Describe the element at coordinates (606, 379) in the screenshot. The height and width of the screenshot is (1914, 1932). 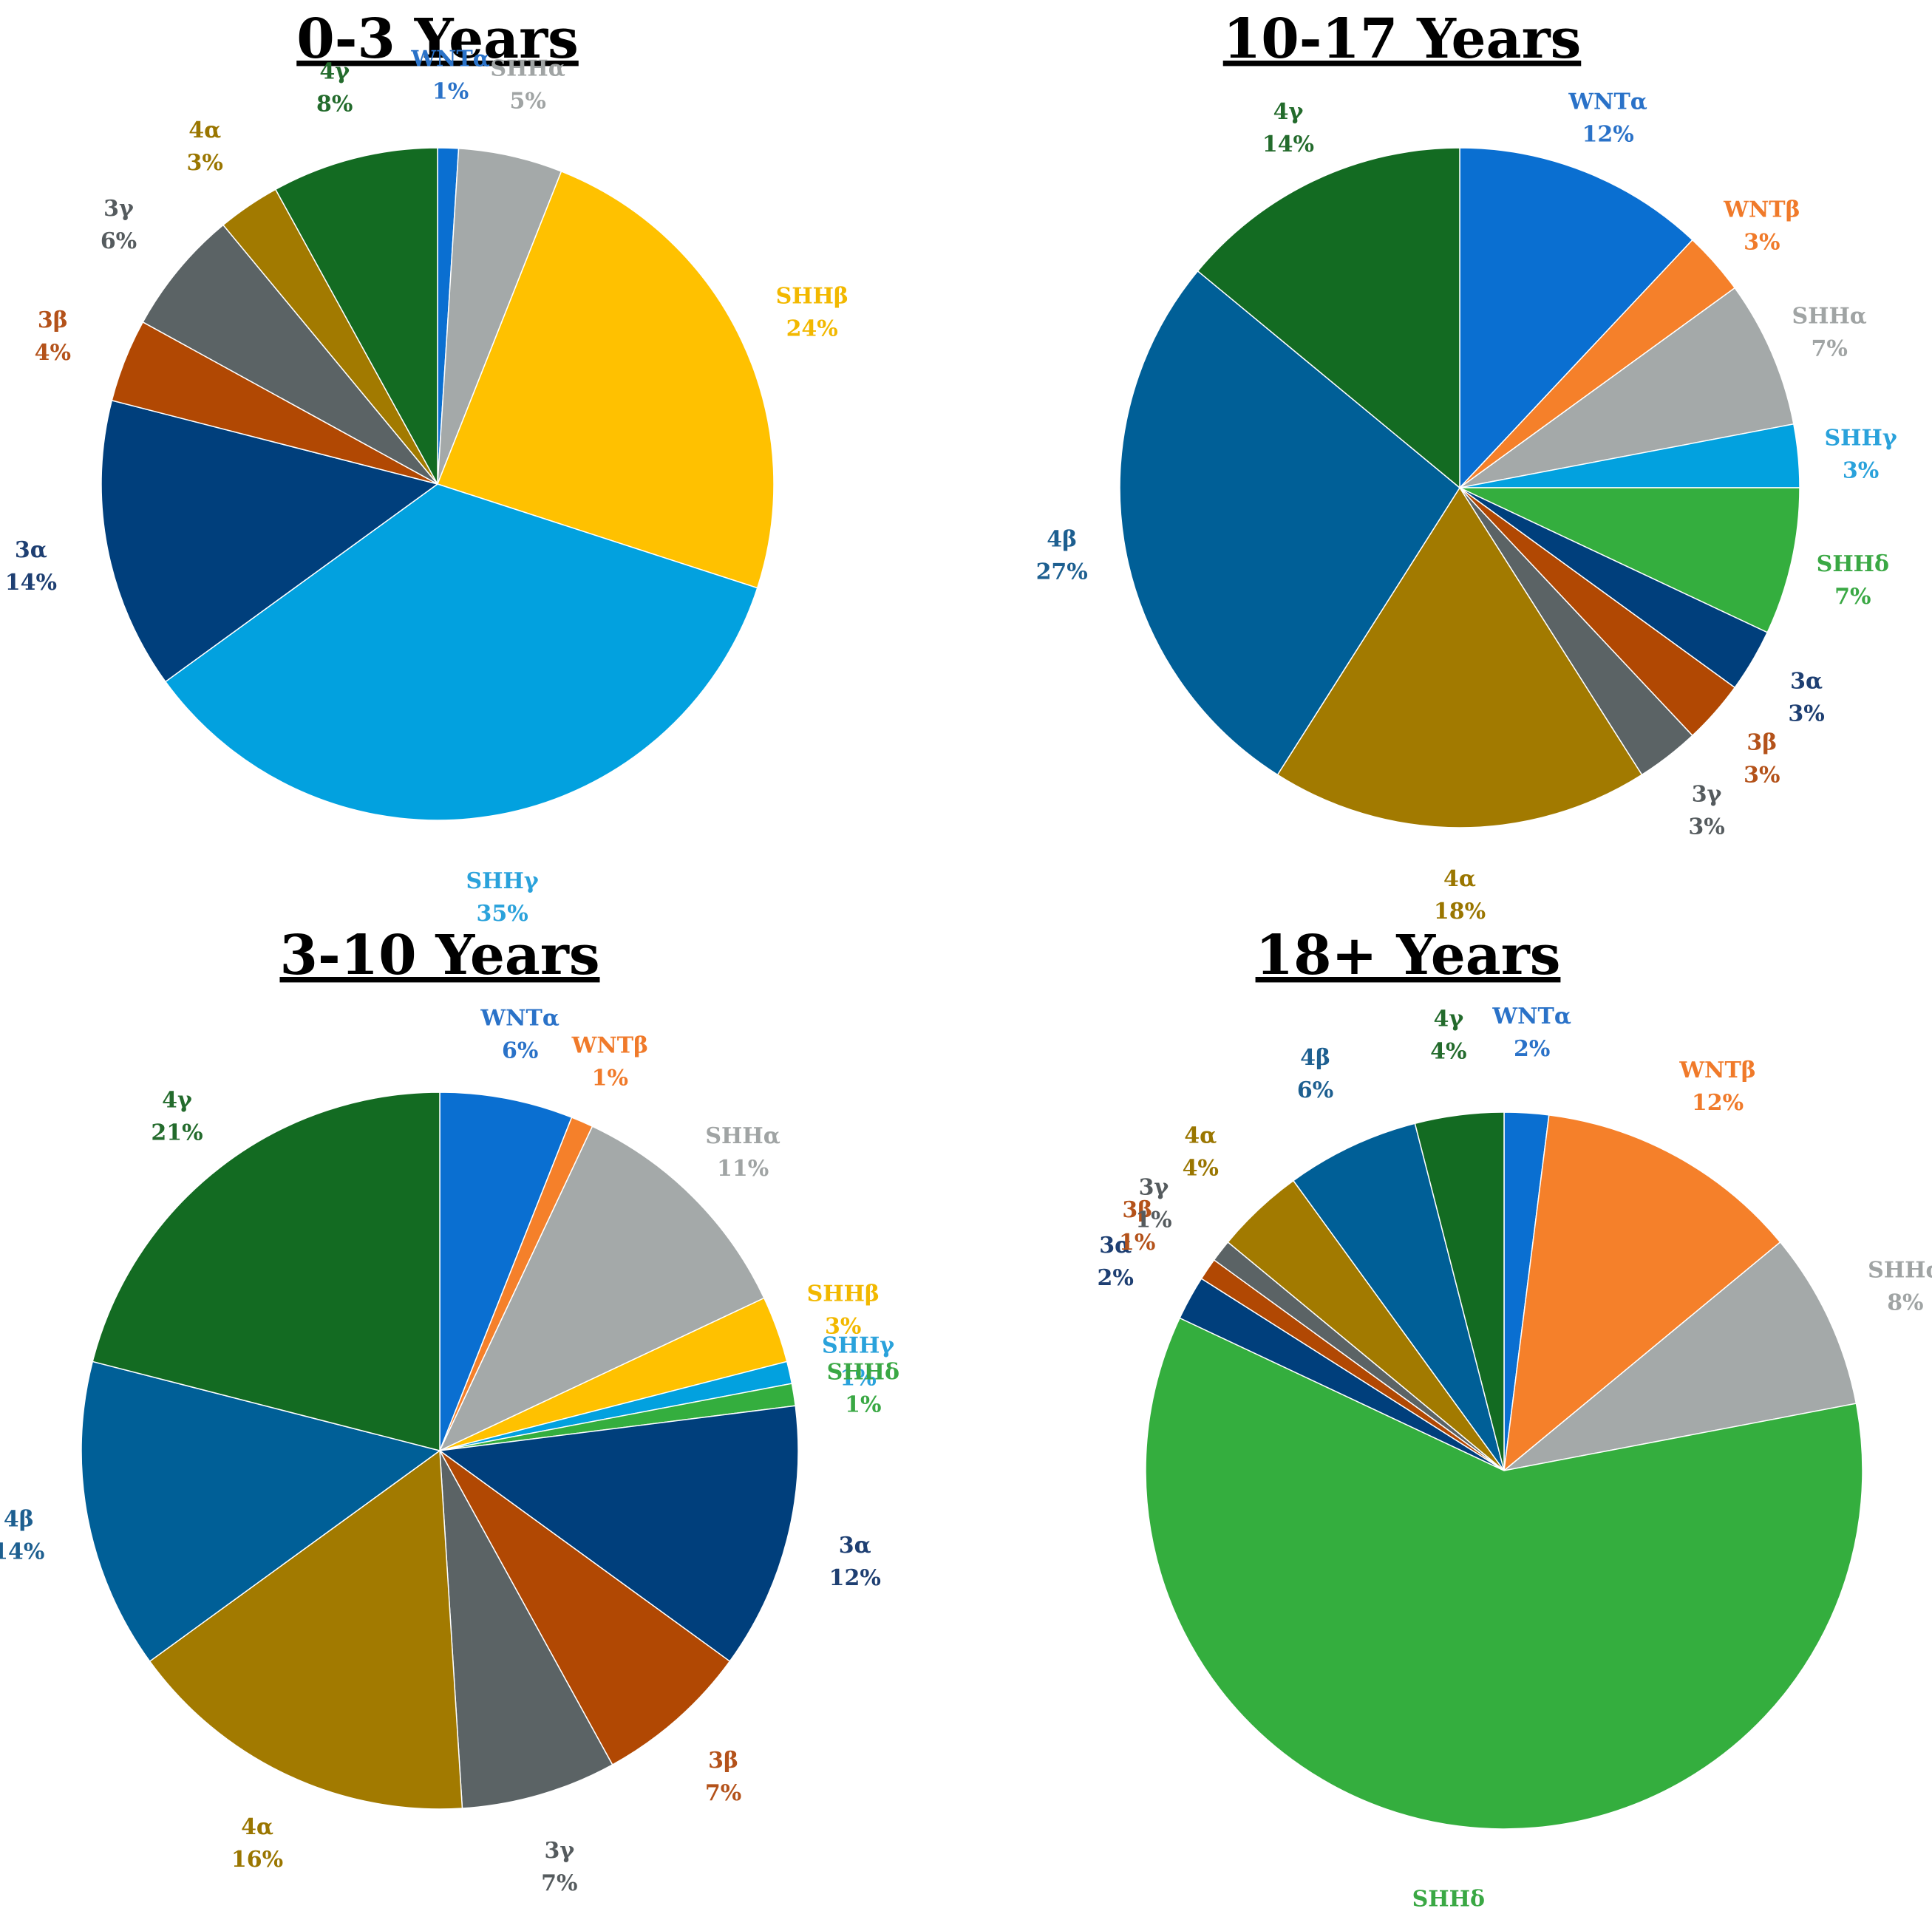
I see `pie-slice-shhbeta` at that location.